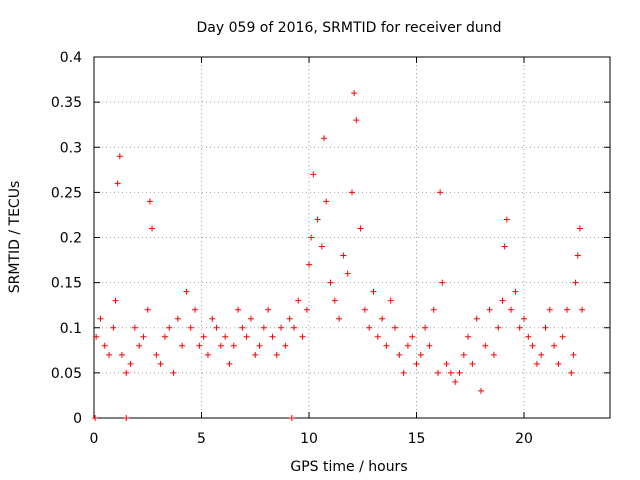 This screenshot has height=480, width=640. Describe the element at coordinates (71, 58) in the screenshot. I see `y-tick-label: 0.4` at that location.